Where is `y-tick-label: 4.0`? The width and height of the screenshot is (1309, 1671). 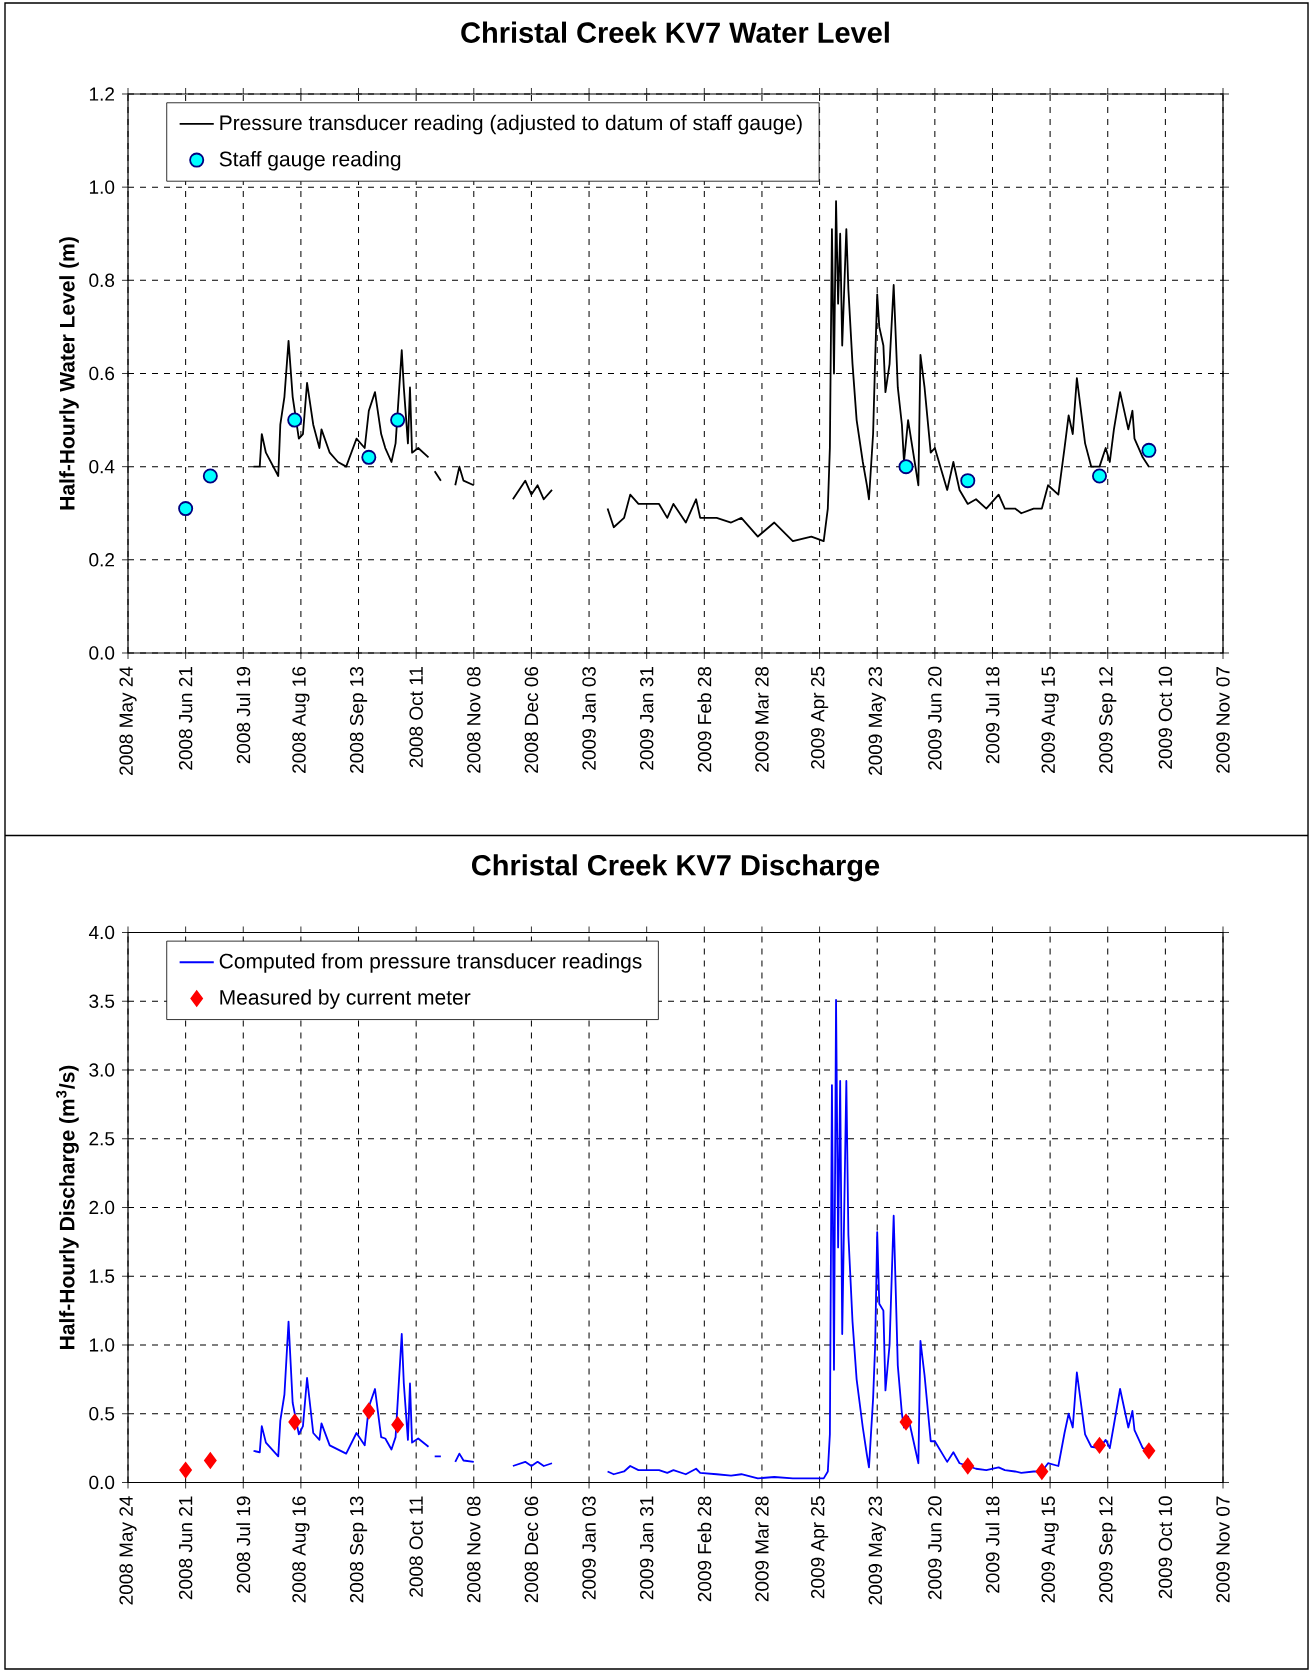
y-tick-label: 4.0 is located at coordinates (101, 932).